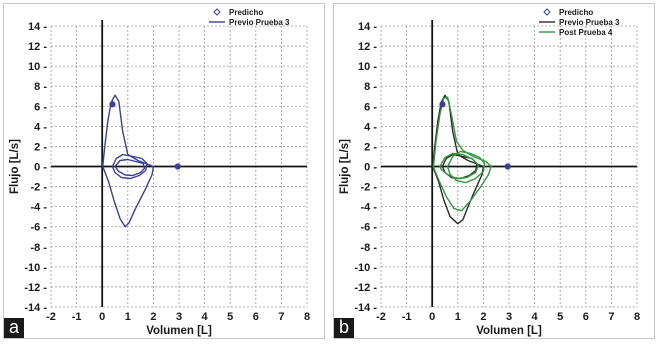 Image resolution: width=660 pixels, height=345 pixels. What do you see at coordinates (381, 317) in the screenshot?
I see `chart-b-x-tick-label: -2` at bounding box center [381, 317].